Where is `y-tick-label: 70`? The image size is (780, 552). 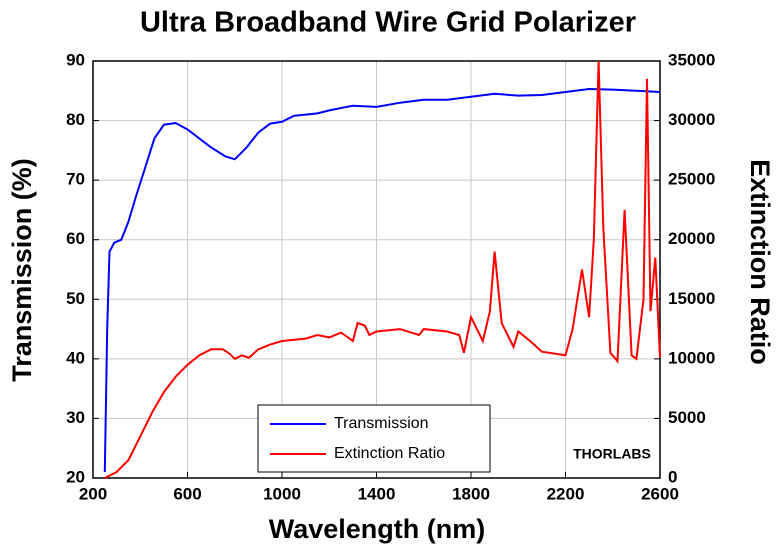 y-tick-label: 70 is located at coordinates (75, 179).